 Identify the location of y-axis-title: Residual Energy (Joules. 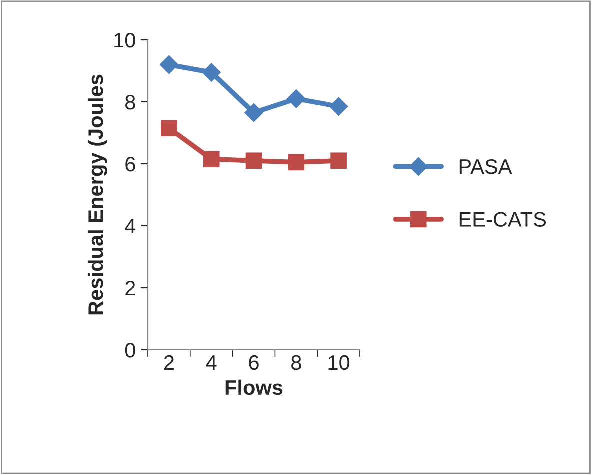
(98, 194).